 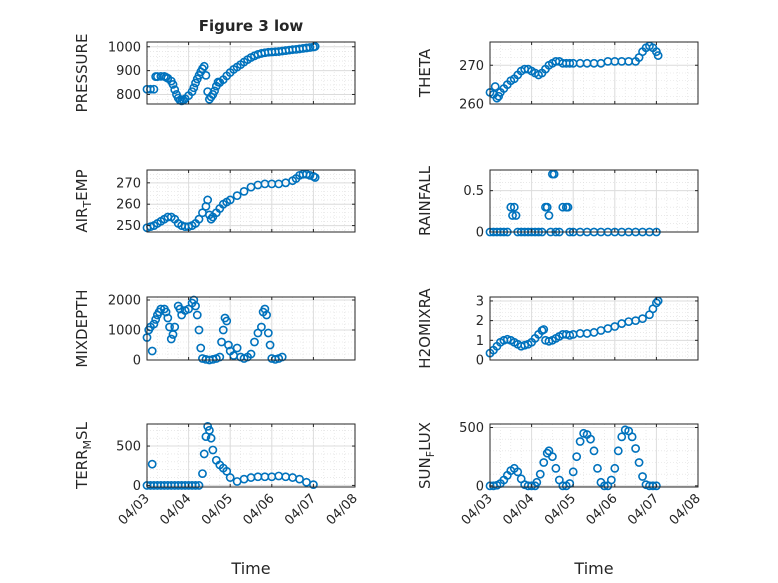 I want to click on y-axis-label: H2OMIXRA, so click(x=425, y=328).